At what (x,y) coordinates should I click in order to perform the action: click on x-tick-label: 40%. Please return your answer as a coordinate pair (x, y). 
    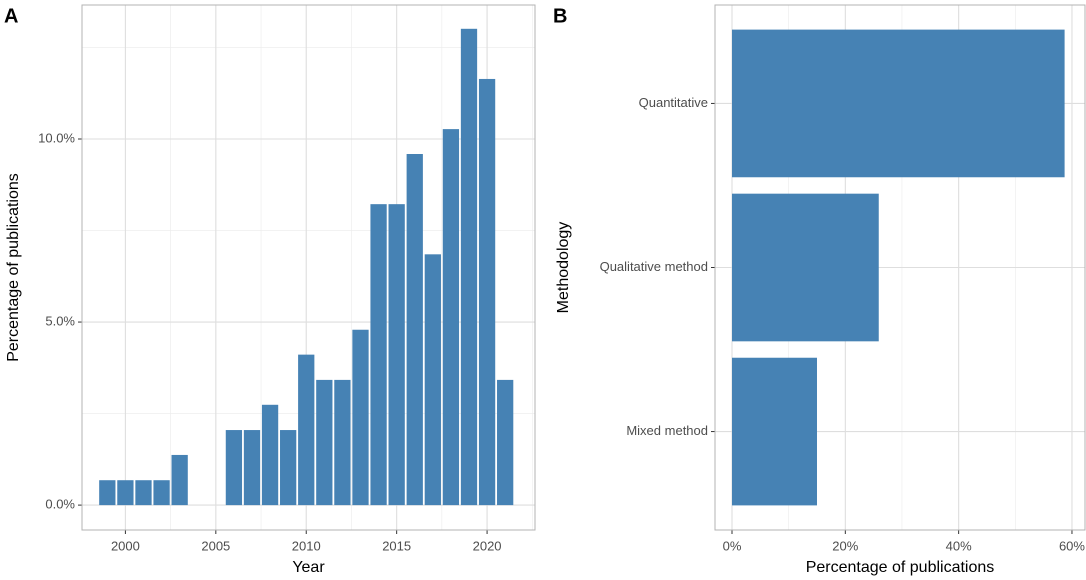
    Looking at the image, I should click on (959, 545).